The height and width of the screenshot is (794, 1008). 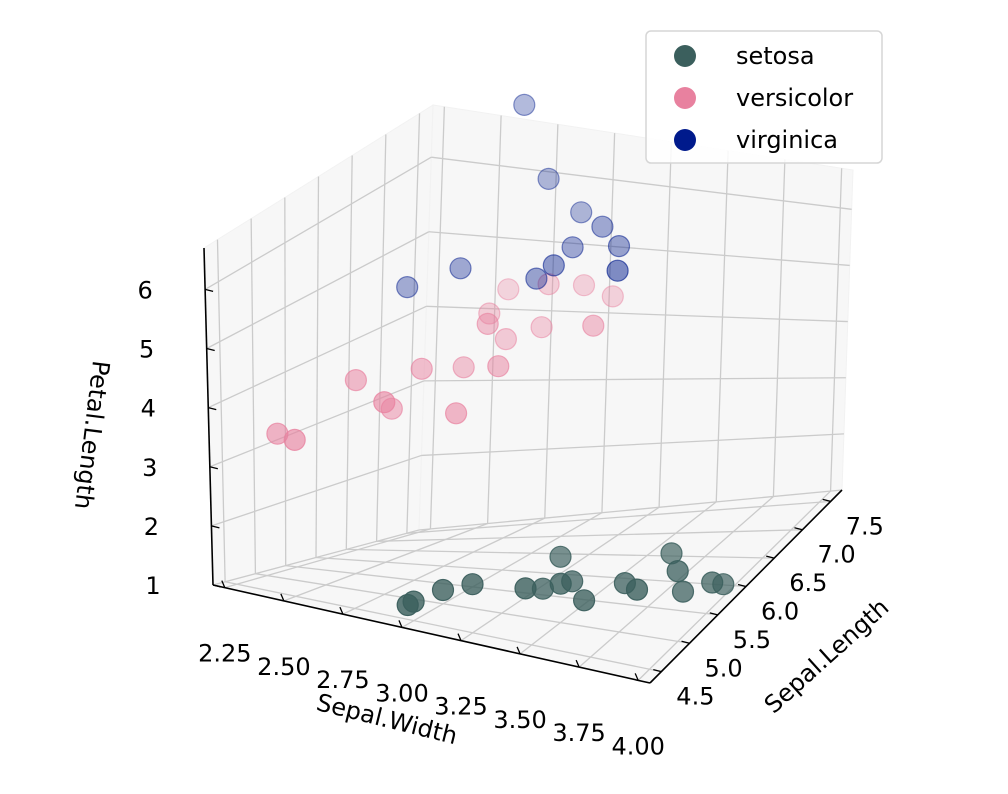 I want to click on legend-label-virginica: virginica, so click(x=787, y=140).